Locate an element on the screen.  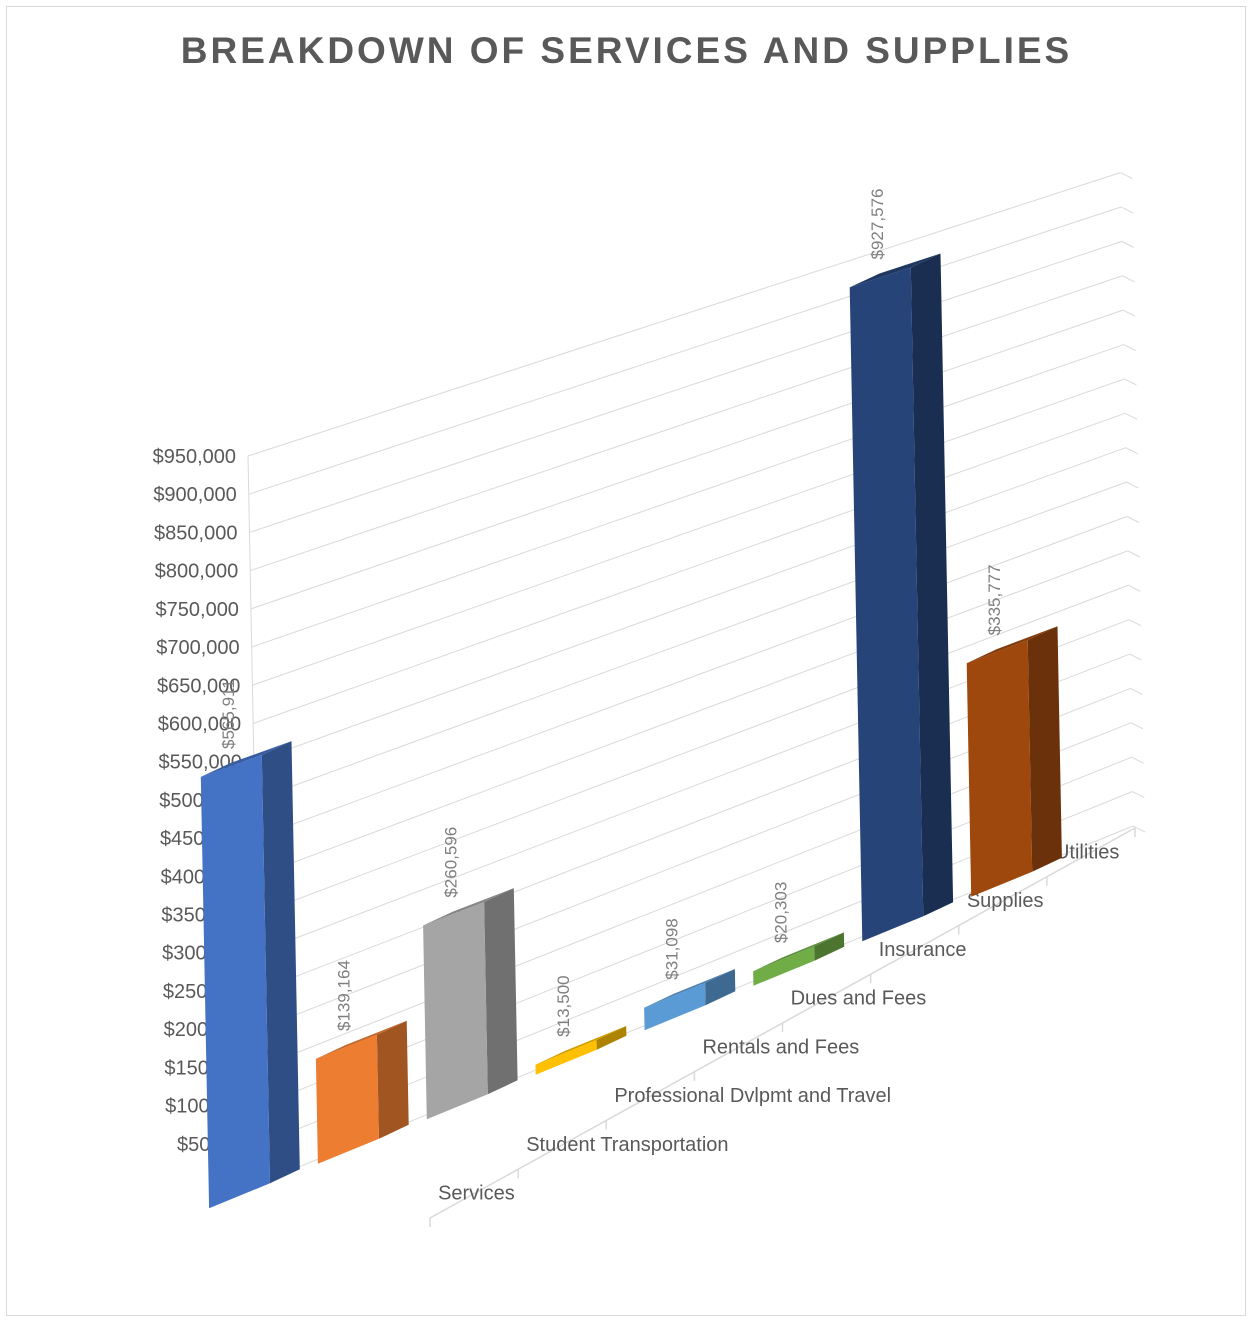
x-category-label: Utilities is located at coordinates (1087, 852).